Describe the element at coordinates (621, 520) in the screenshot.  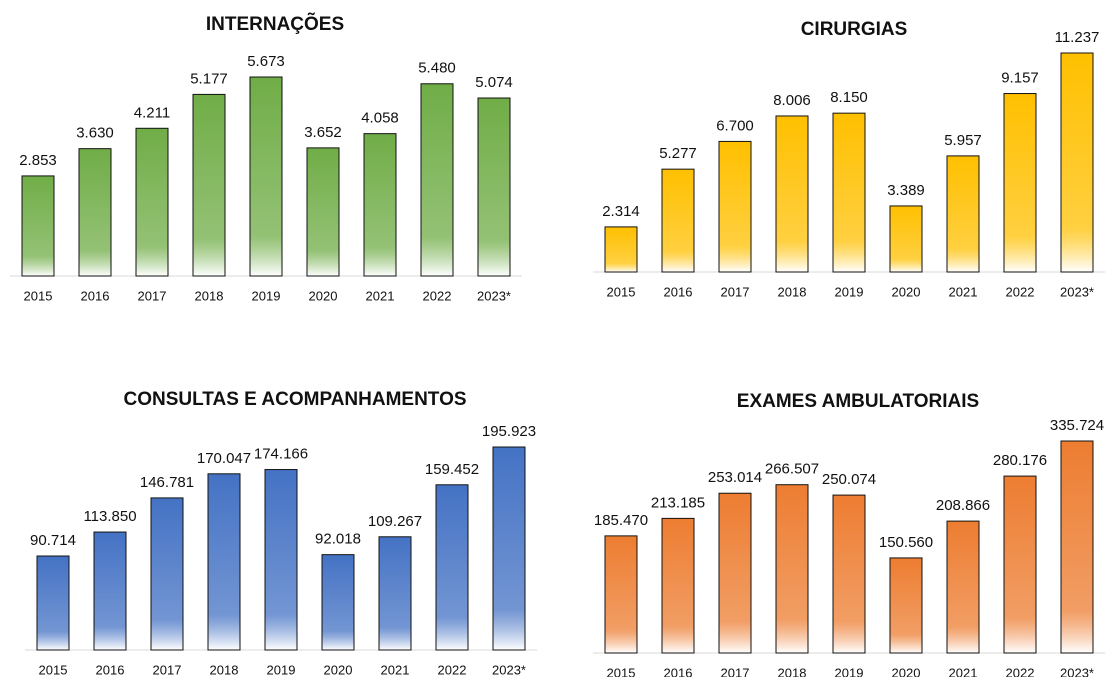
I see `value-label: 185.470` at that location.